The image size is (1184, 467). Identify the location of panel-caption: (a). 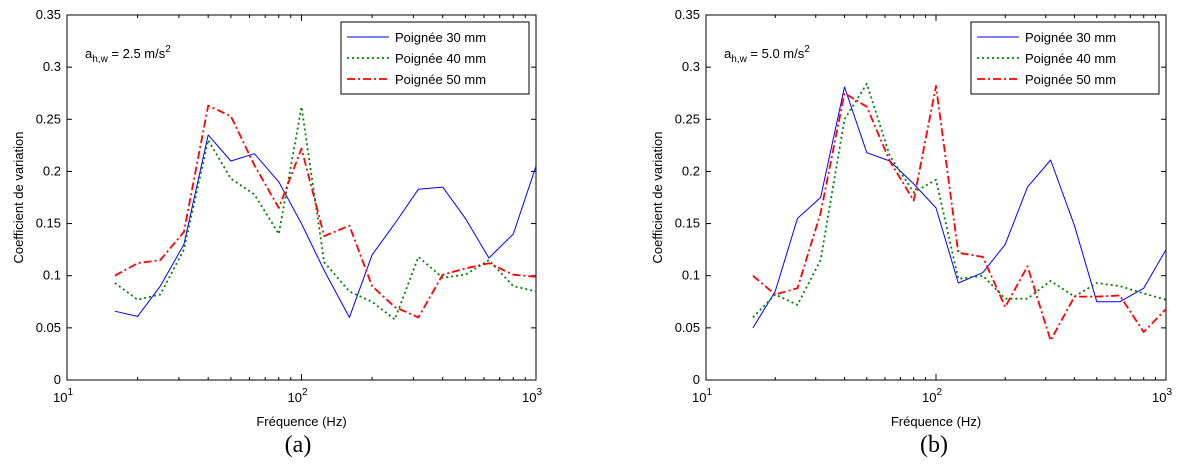
(298, 445).